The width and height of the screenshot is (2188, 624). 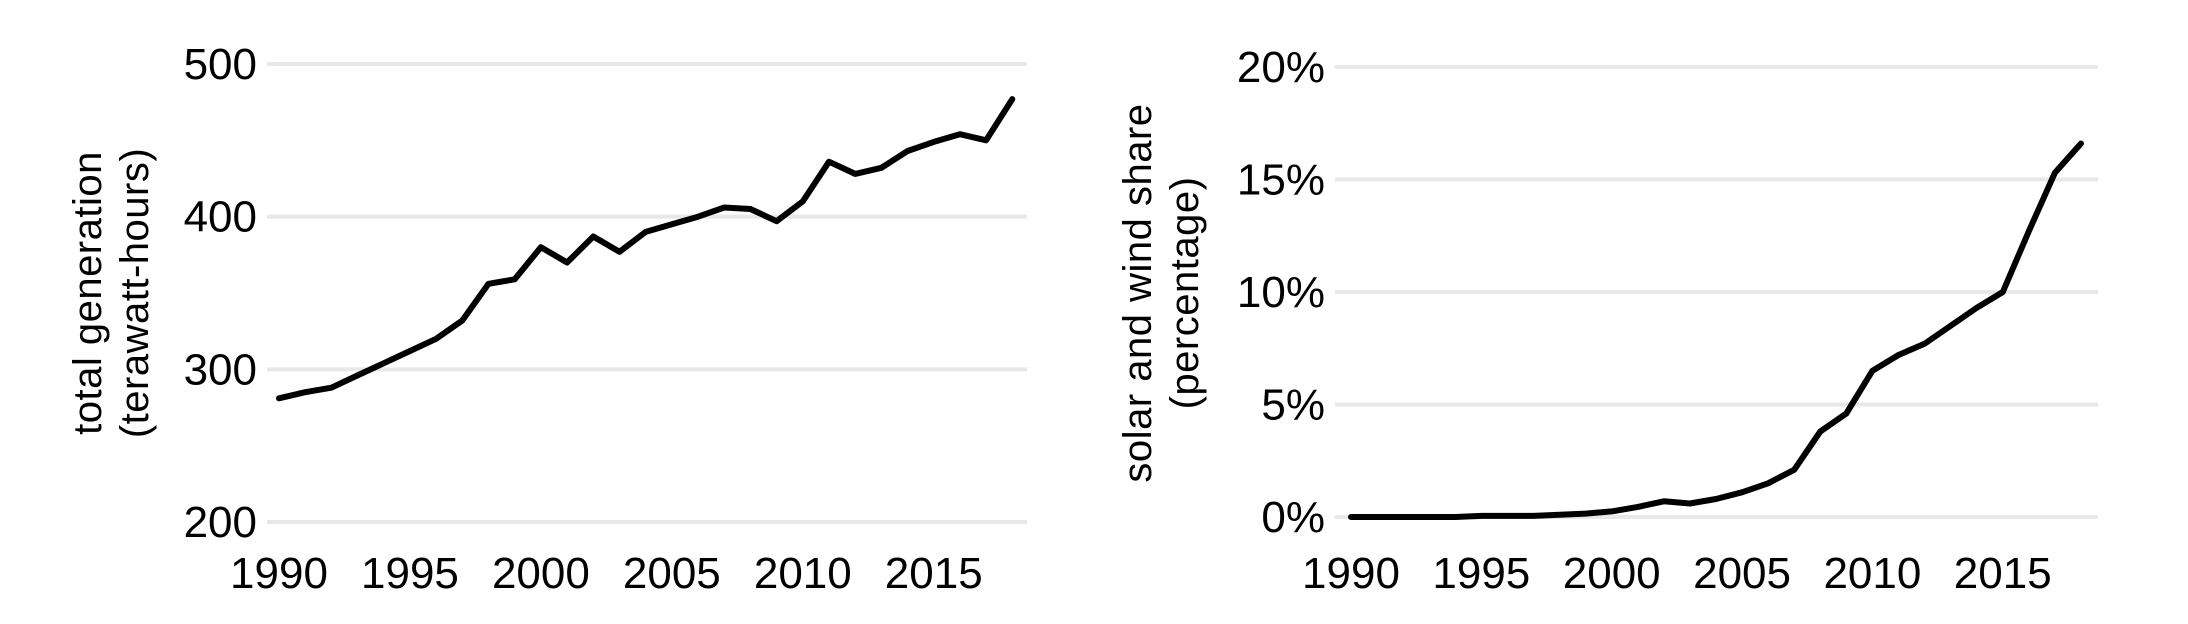 What do you see at coordinates (1281, 180) in the screenshot?
I see `y-tick-label: 15%` at bounding box center [1281, 180].